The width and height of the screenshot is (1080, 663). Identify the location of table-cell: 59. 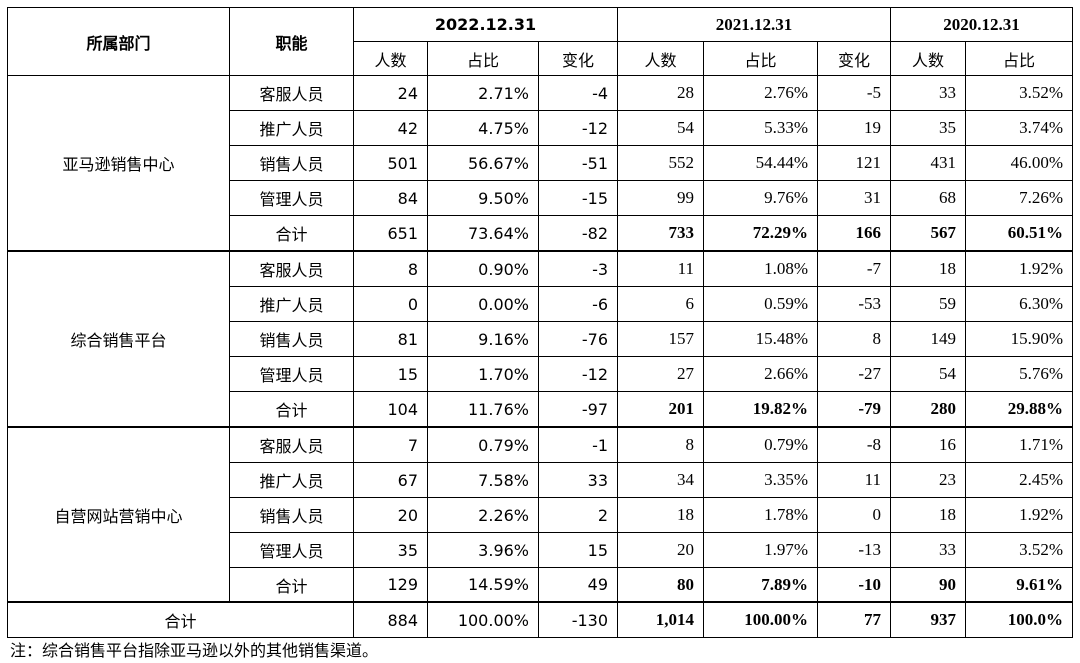
(928, 304).